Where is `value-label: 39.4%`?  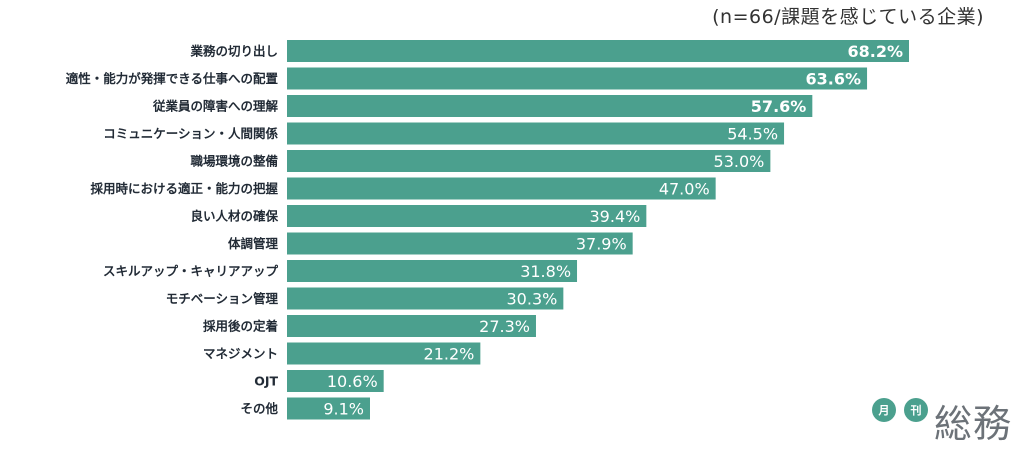
value-label: 39.4% is located at coordinates (615, 216).